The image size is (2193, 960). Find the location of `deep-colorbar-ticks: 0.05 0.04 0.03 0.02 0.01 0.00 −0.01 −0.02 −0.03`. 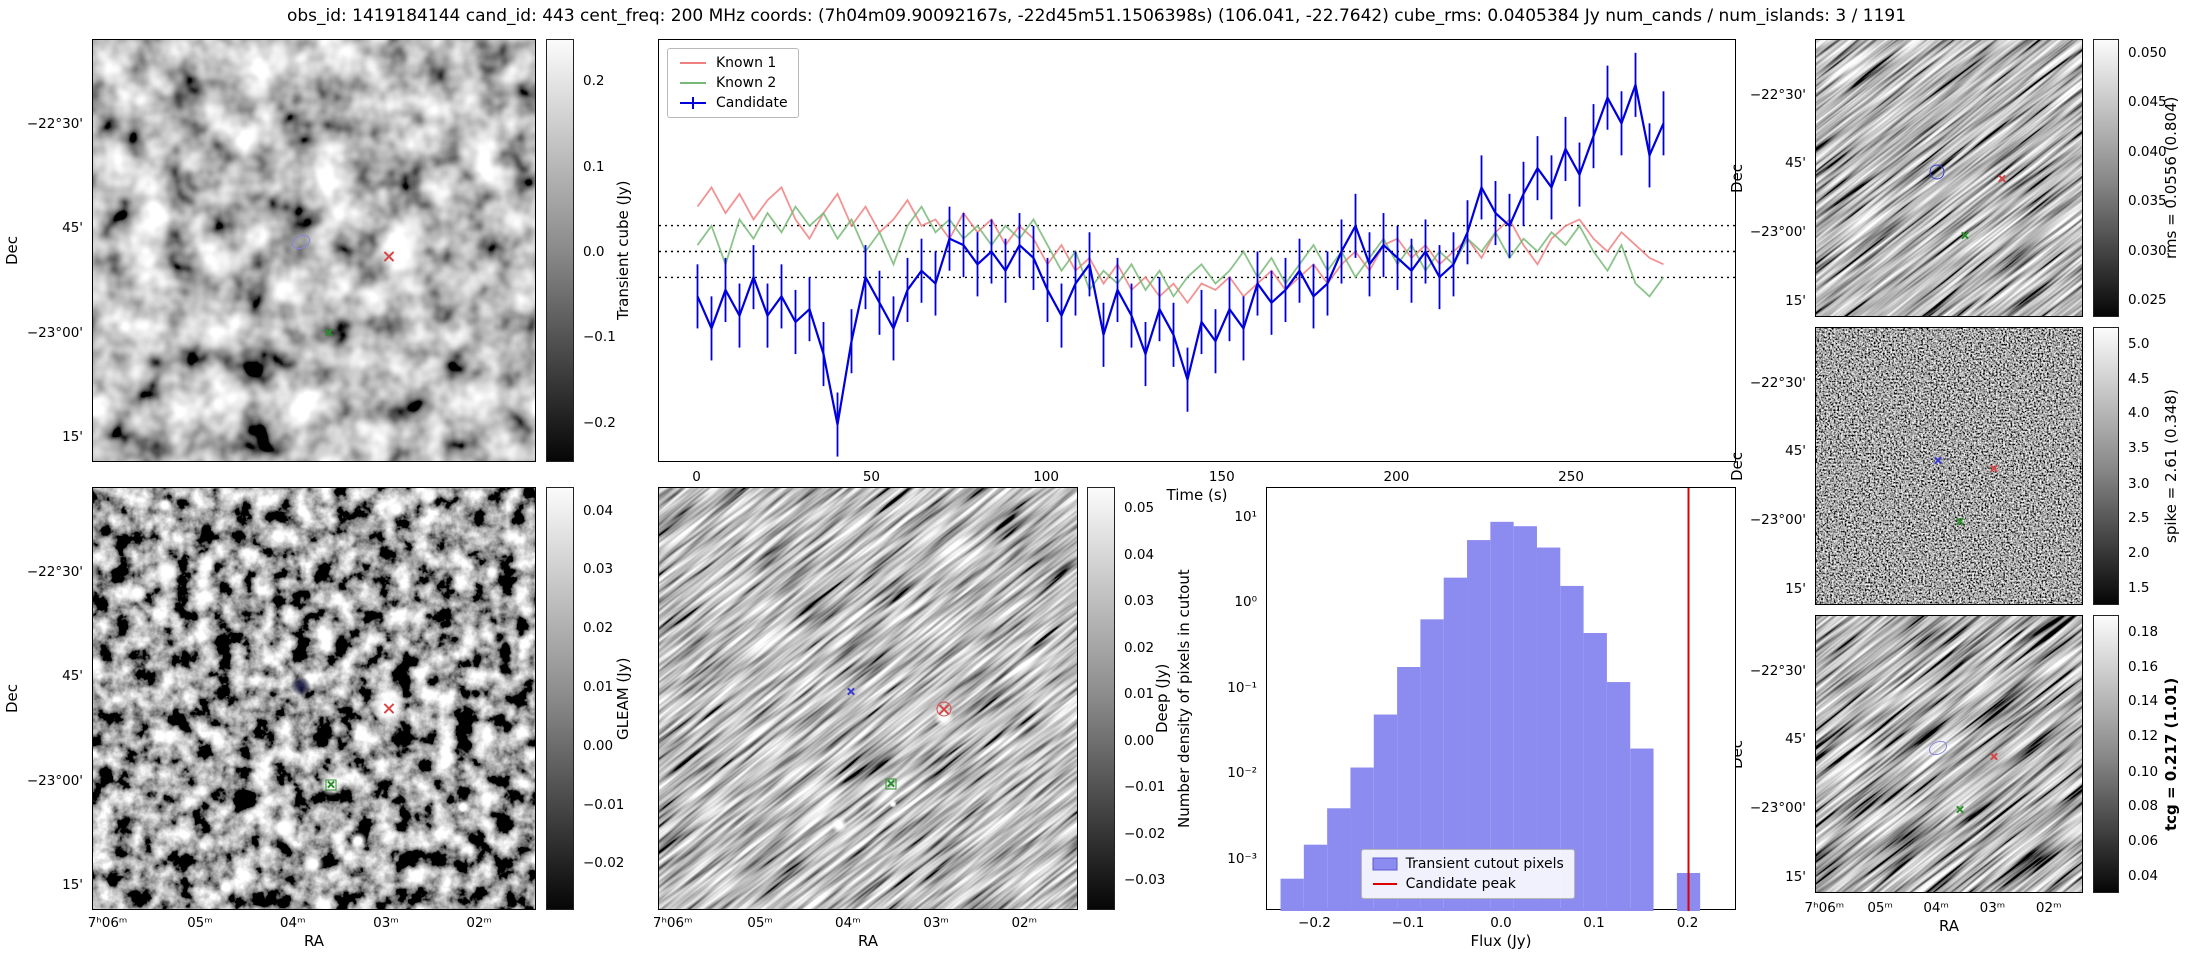

deep-colorbar-ticks: 0.05 0.04 0.03 0.02 0.01 0.00 −0.01 −0.02 −0.03 is located at coordinates (1143, 698).